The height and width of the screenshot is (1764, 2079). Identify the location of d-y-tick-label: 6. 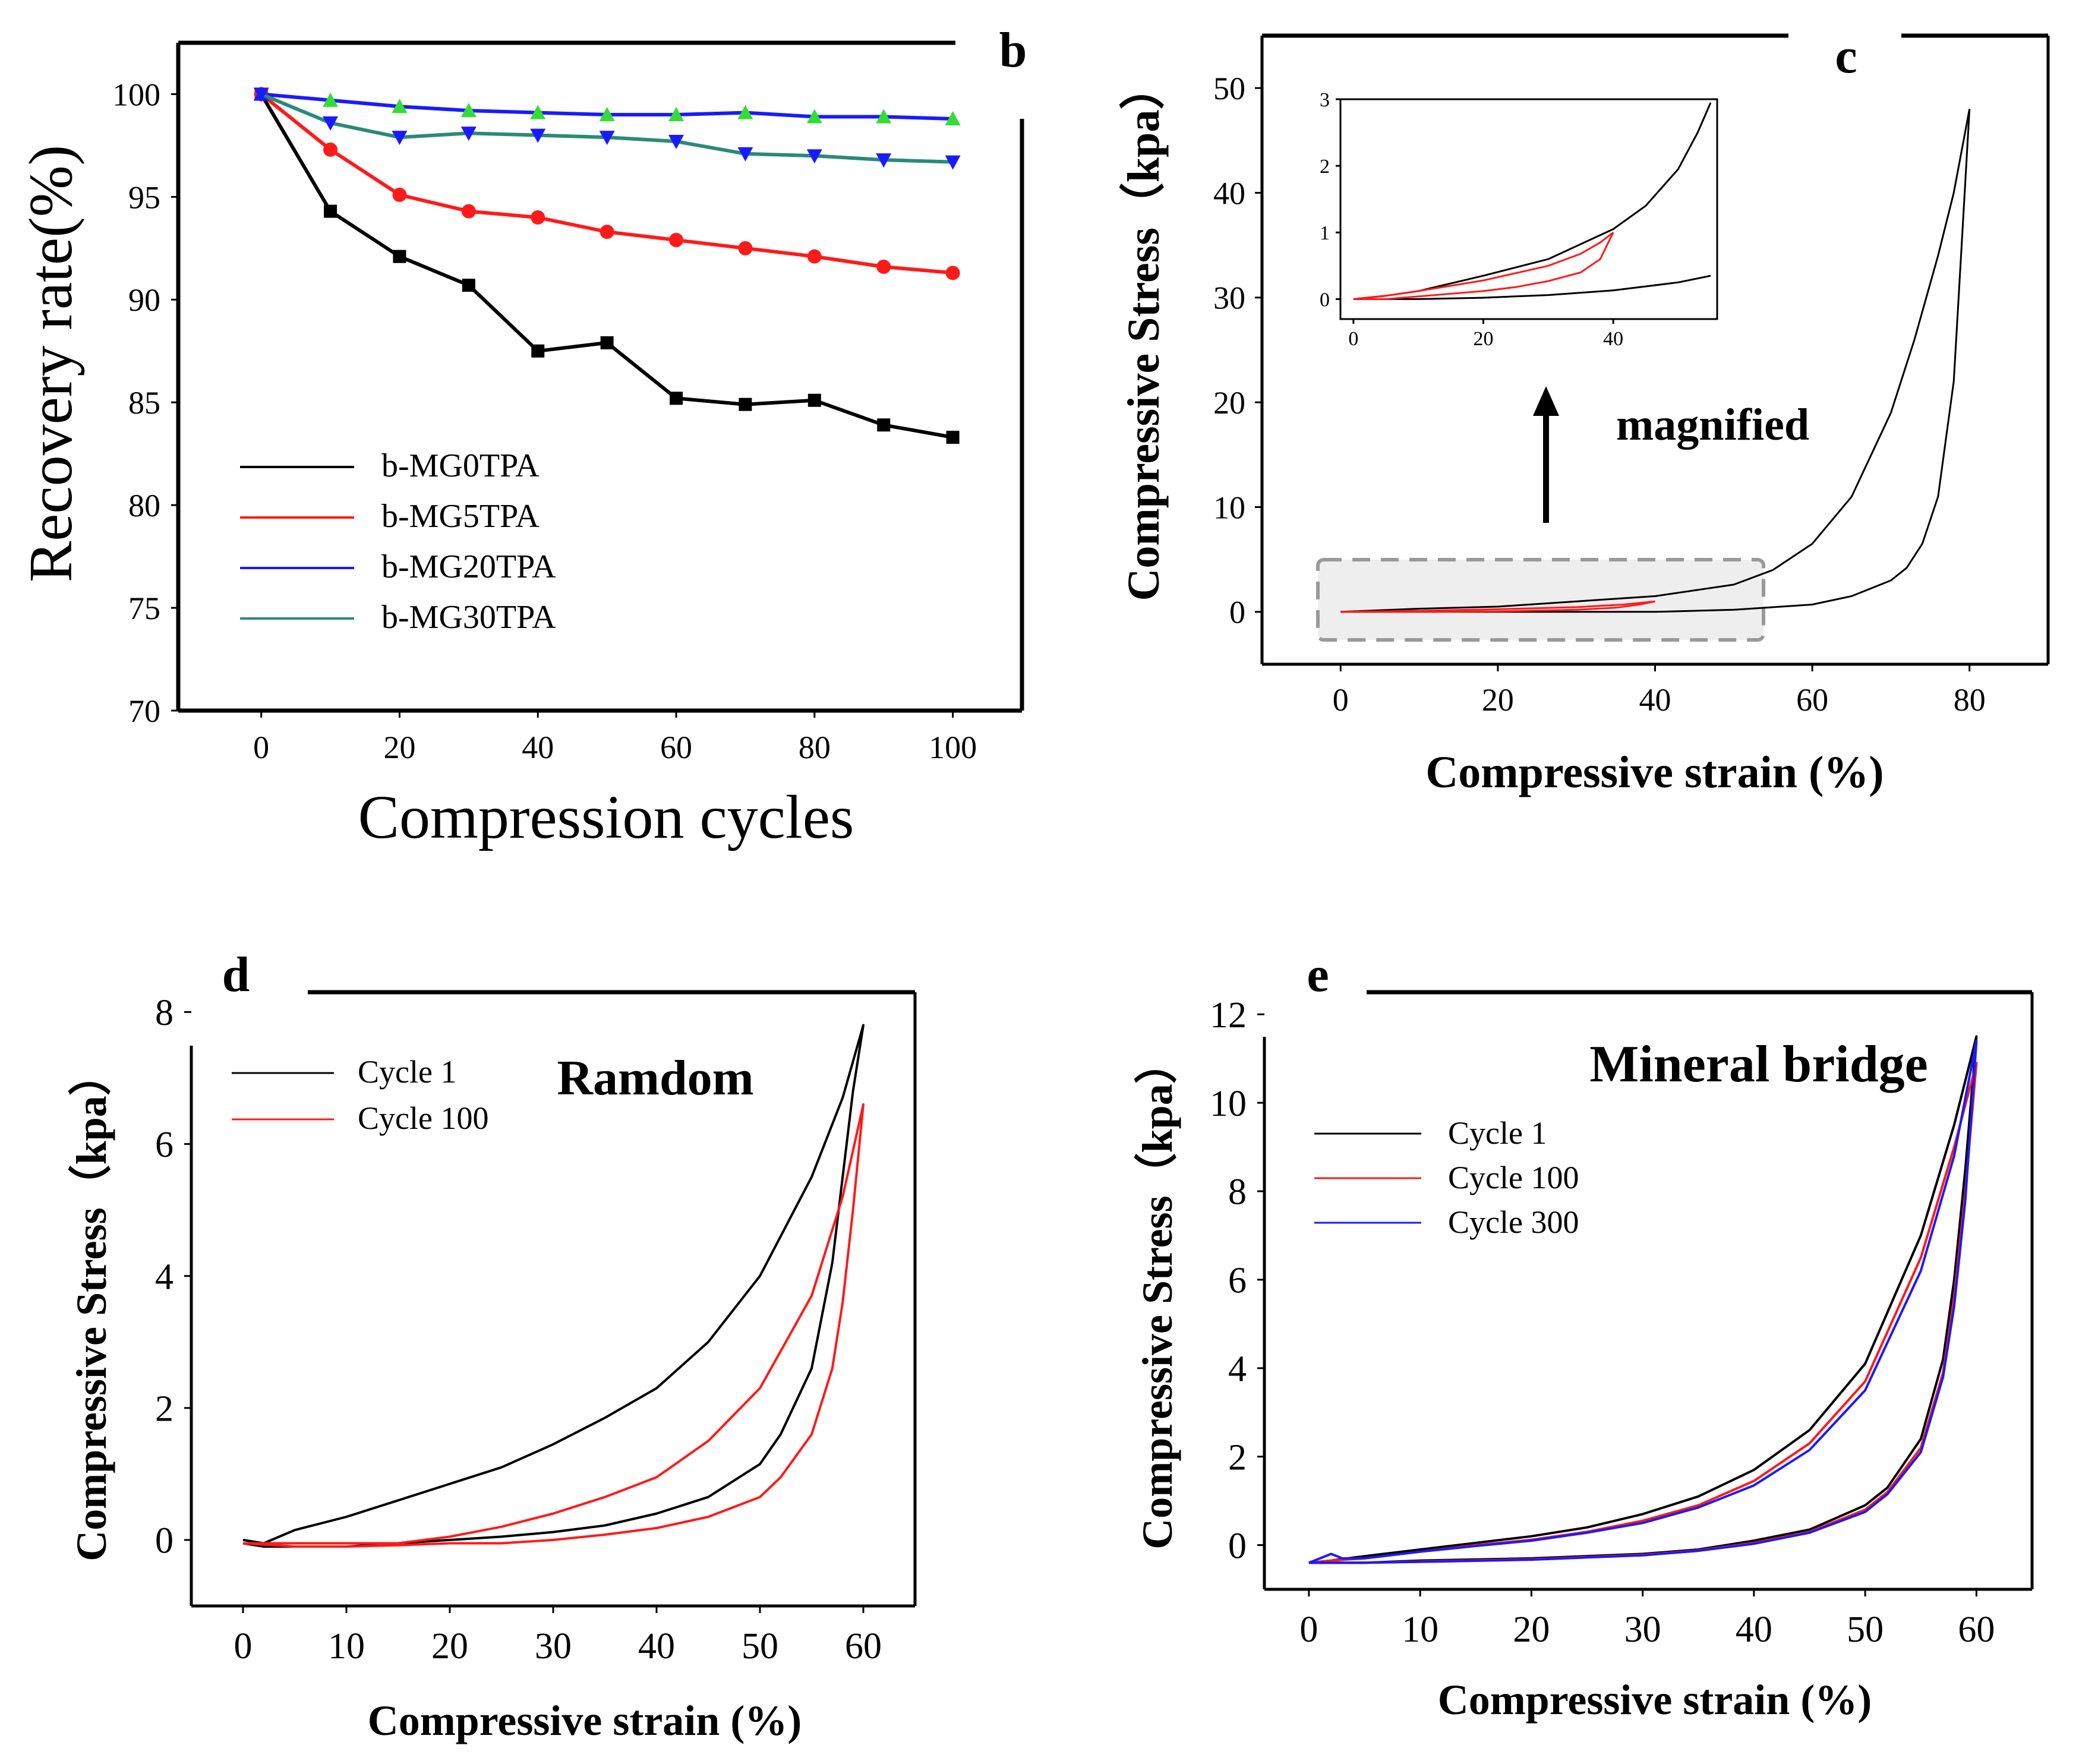
(164, 1145).